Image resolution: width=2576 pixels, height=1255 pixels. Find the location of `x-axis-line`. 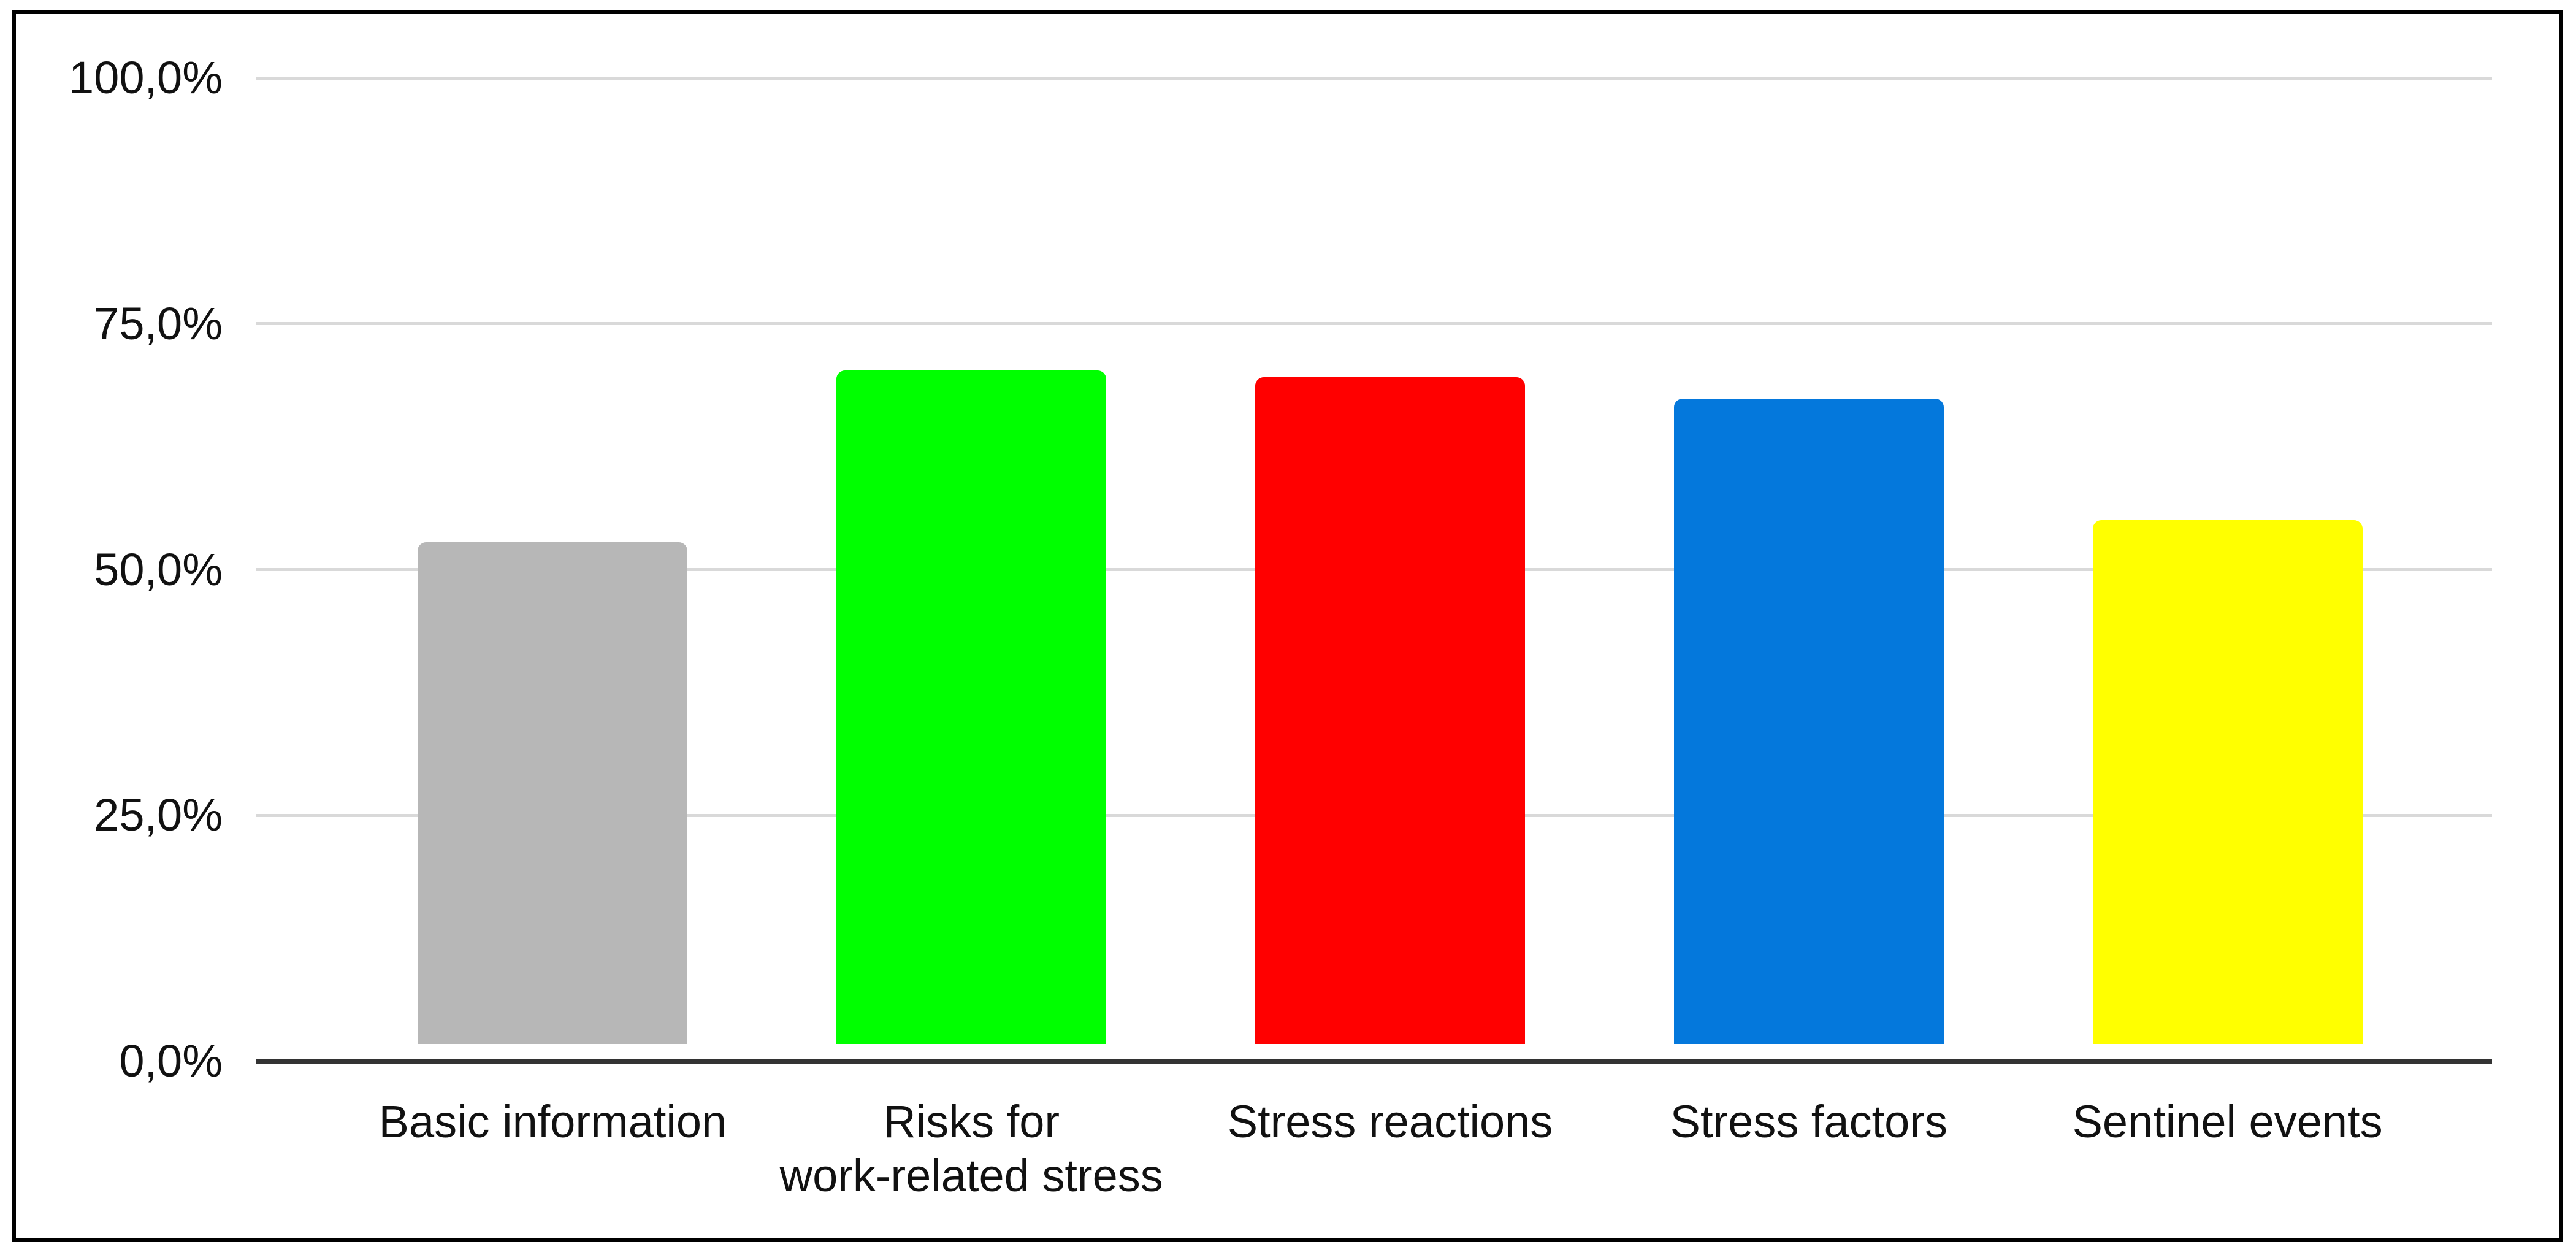

x-axis-line is located at coordinates (1374, 1061).